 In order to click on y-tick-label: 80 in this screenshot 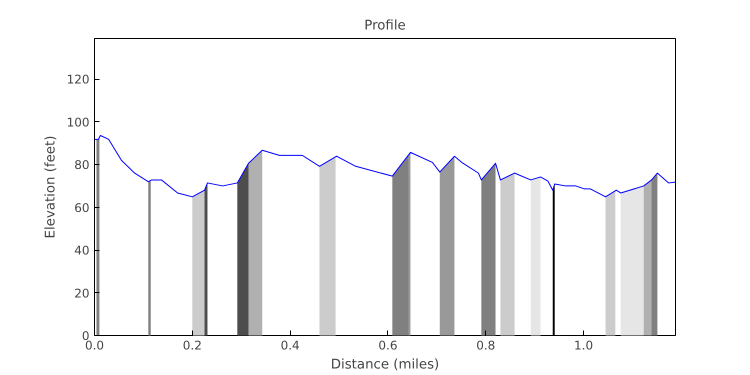, I will do `click(82, 165)`.